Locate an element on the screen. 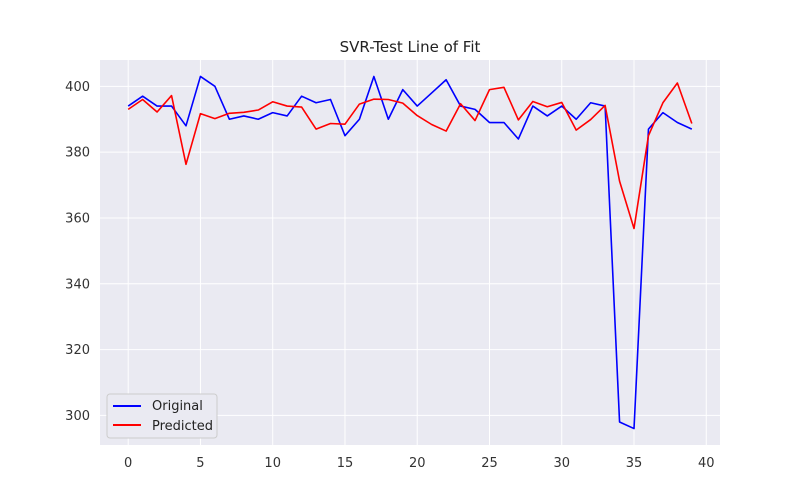 The height and width of the screenshot is (500, 800). chart-title: SVR-Test Line of Fit is located at coordinates (410, 47).